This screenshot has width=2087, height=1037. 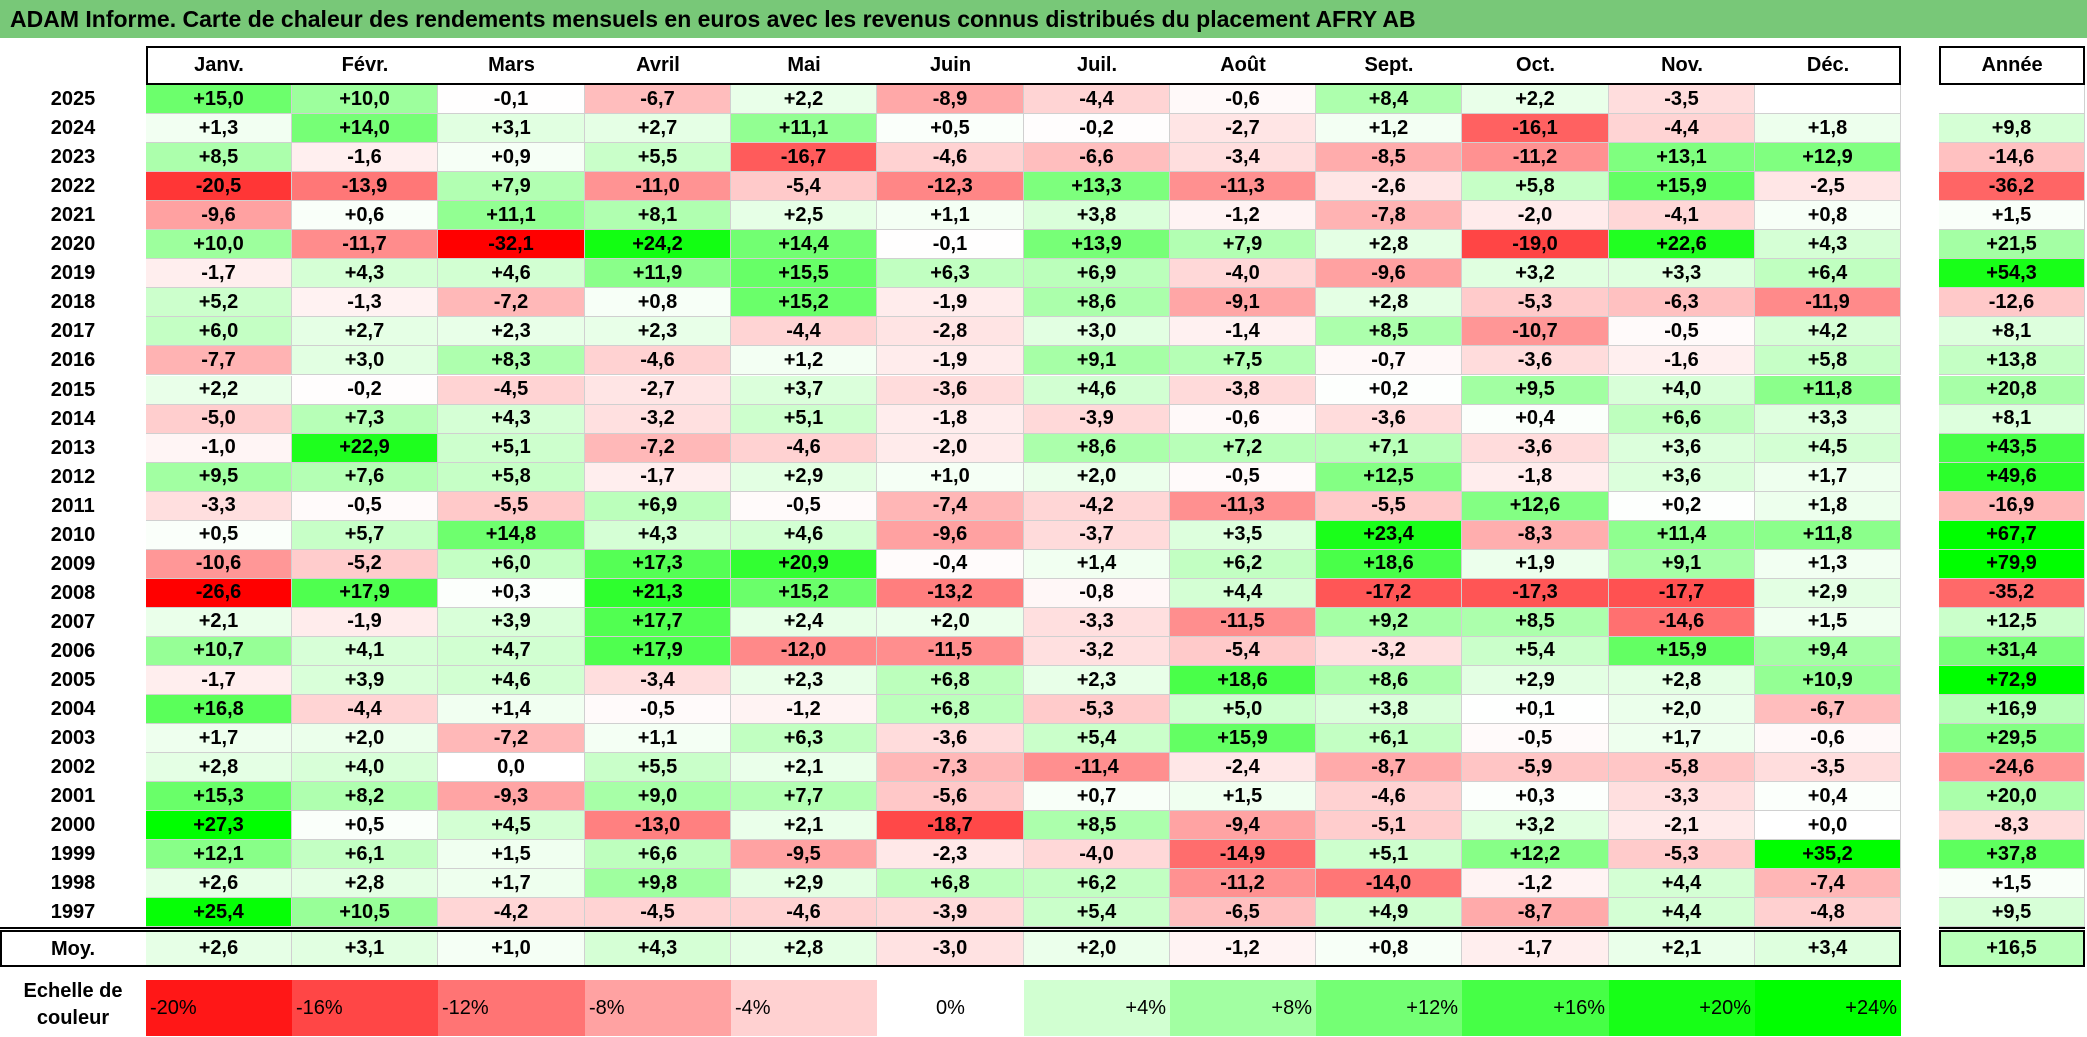 What do you see at coordinates (365, 332) in the screenshot?
I see `heatmap-cell: +2,7` at bounding box center [365, 332].